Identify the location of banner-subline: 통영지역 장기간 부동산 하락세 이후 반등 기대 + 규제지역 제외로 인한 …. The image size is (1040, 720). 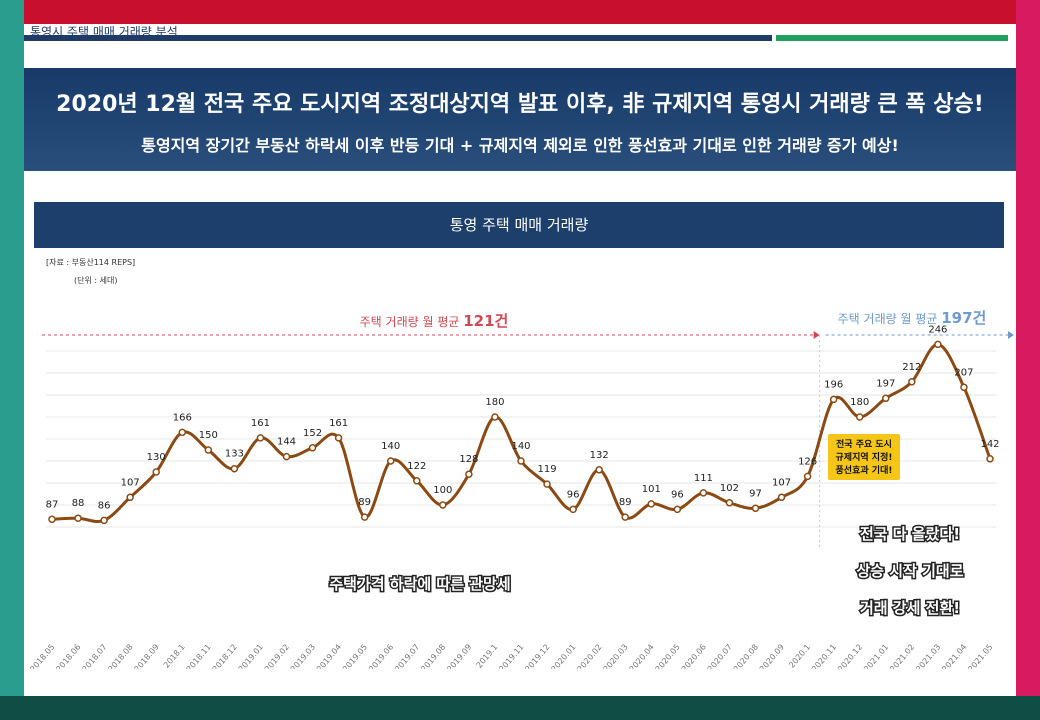
(520, 145).